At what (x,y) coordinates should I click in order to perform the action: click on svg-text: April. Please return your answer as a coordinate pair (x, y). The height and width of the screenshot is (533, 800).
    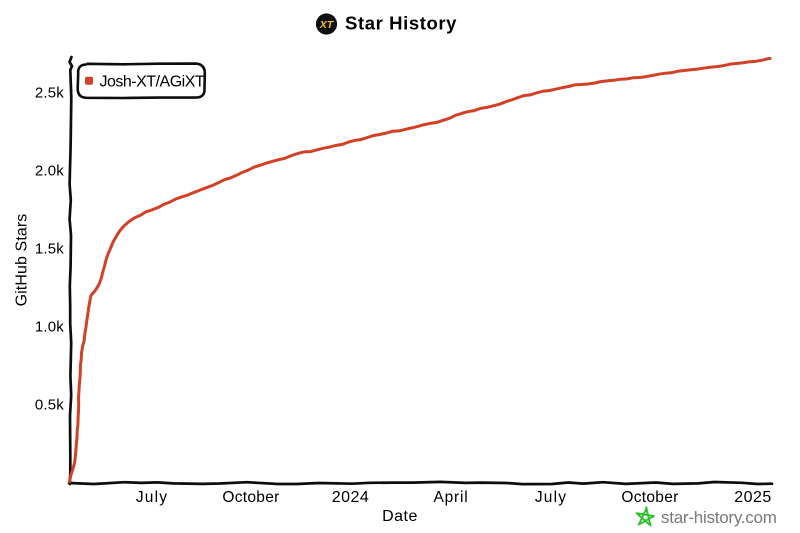
    Looking at the image, I should click on (450, 497).